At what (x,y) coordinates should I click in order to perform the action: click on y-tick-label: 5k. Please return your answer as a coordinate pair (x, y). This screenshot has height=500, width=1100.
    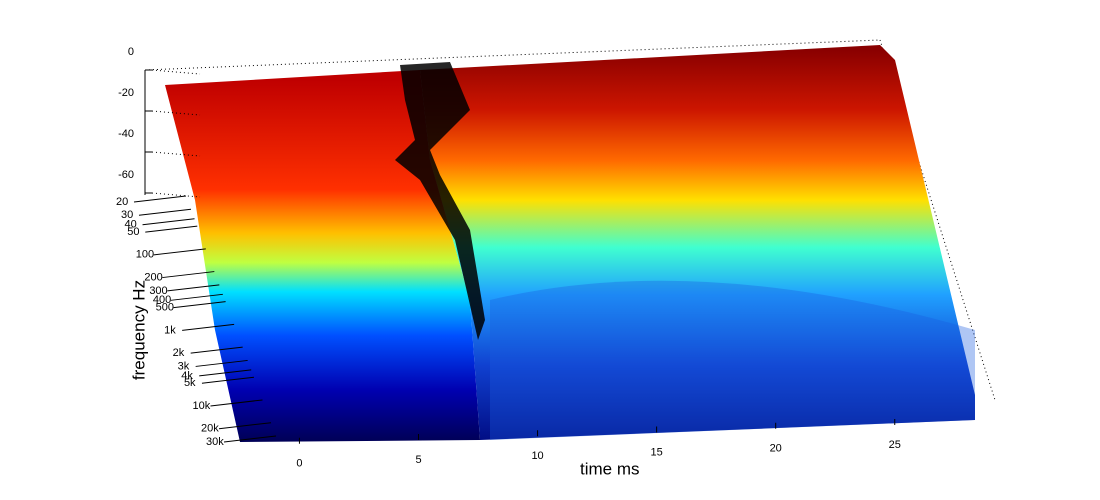
    Looking at the image, I should click on (190, 383).